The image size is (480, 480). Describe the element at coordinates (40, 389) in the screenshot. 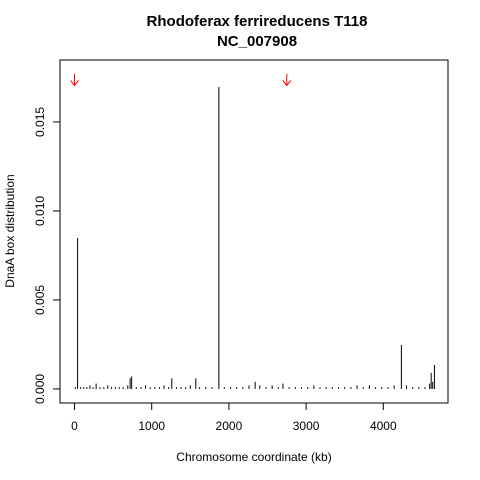

I see `y-tick-label: 0.000` at that location.